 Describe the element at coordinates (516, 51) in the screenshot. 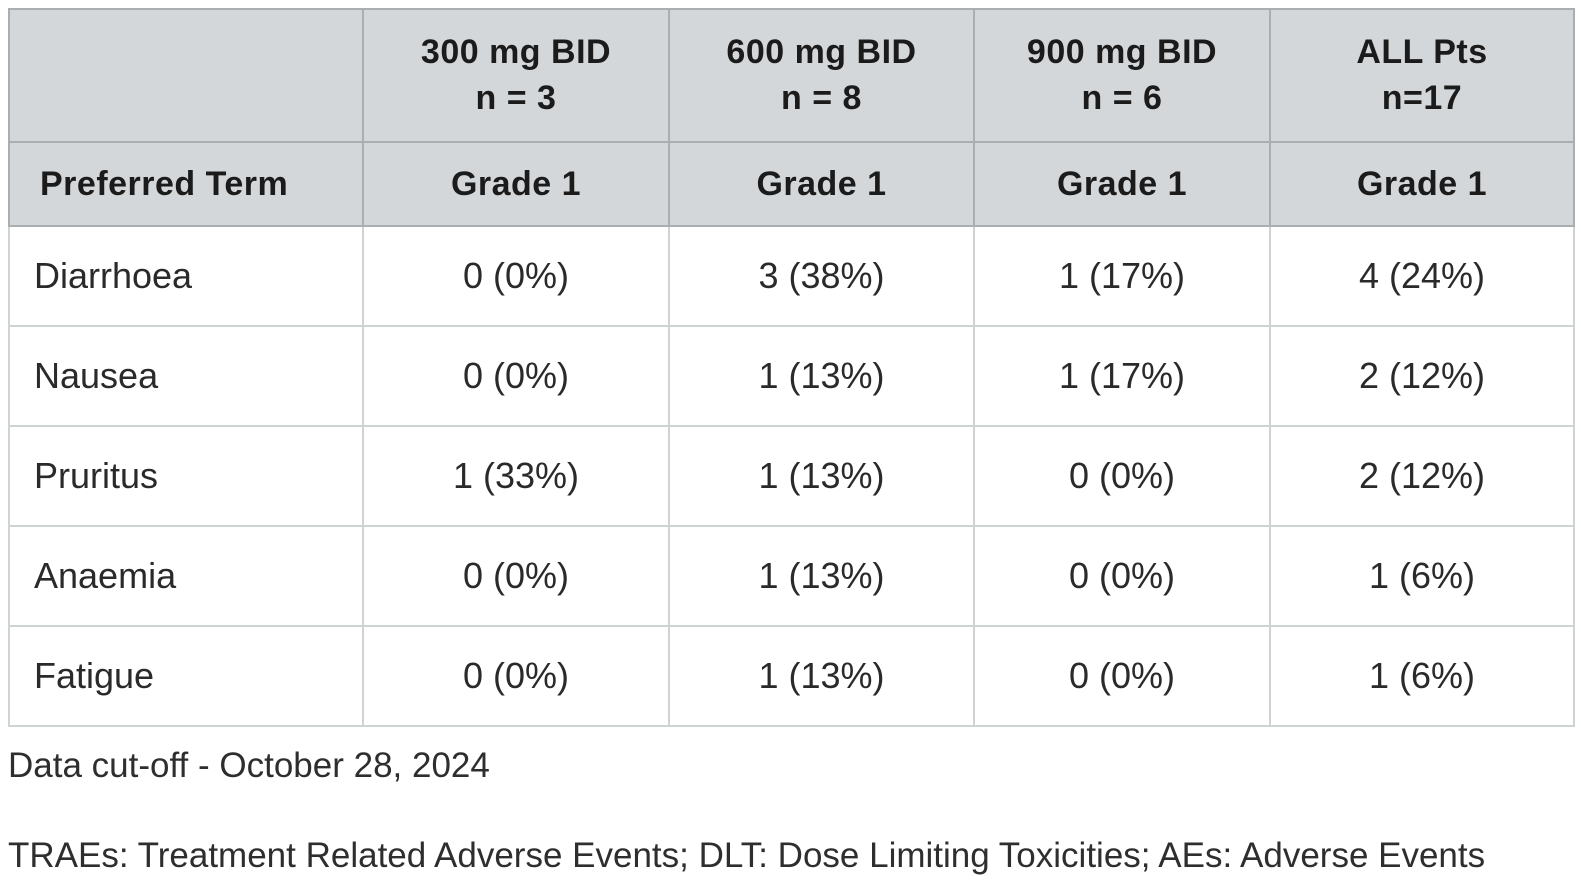

I see `dose-title: 300 mg BID` at that location.